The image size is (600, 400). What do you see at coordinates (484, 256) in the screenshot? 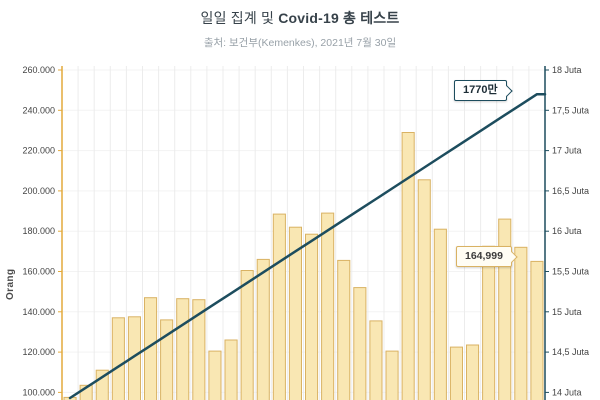
I see `annotation-daily-value-callout: 164,999` at bounding box center [484, 256].